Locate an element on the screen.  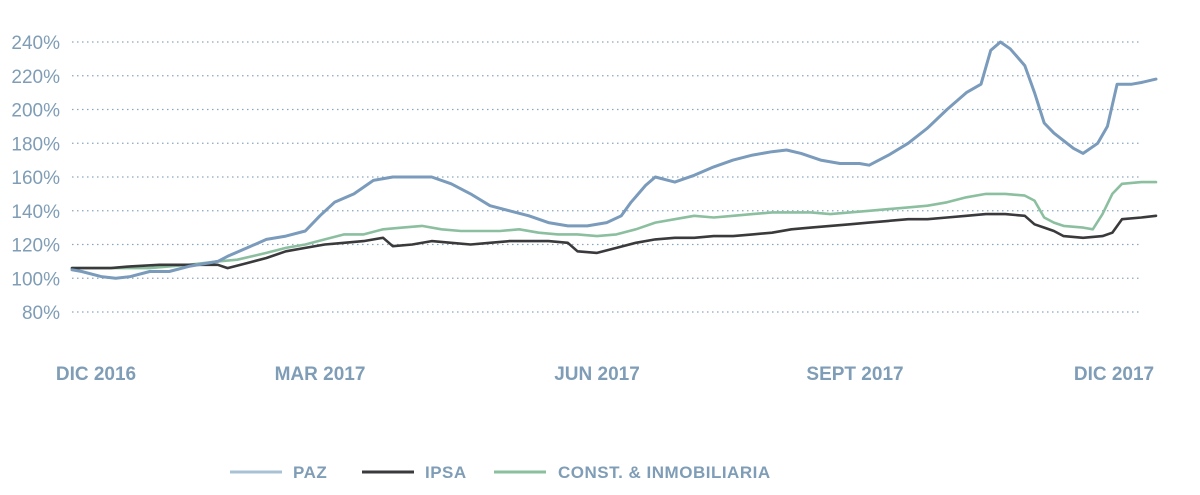
y-tick-label: 160% is located at coordinates (35, 178).